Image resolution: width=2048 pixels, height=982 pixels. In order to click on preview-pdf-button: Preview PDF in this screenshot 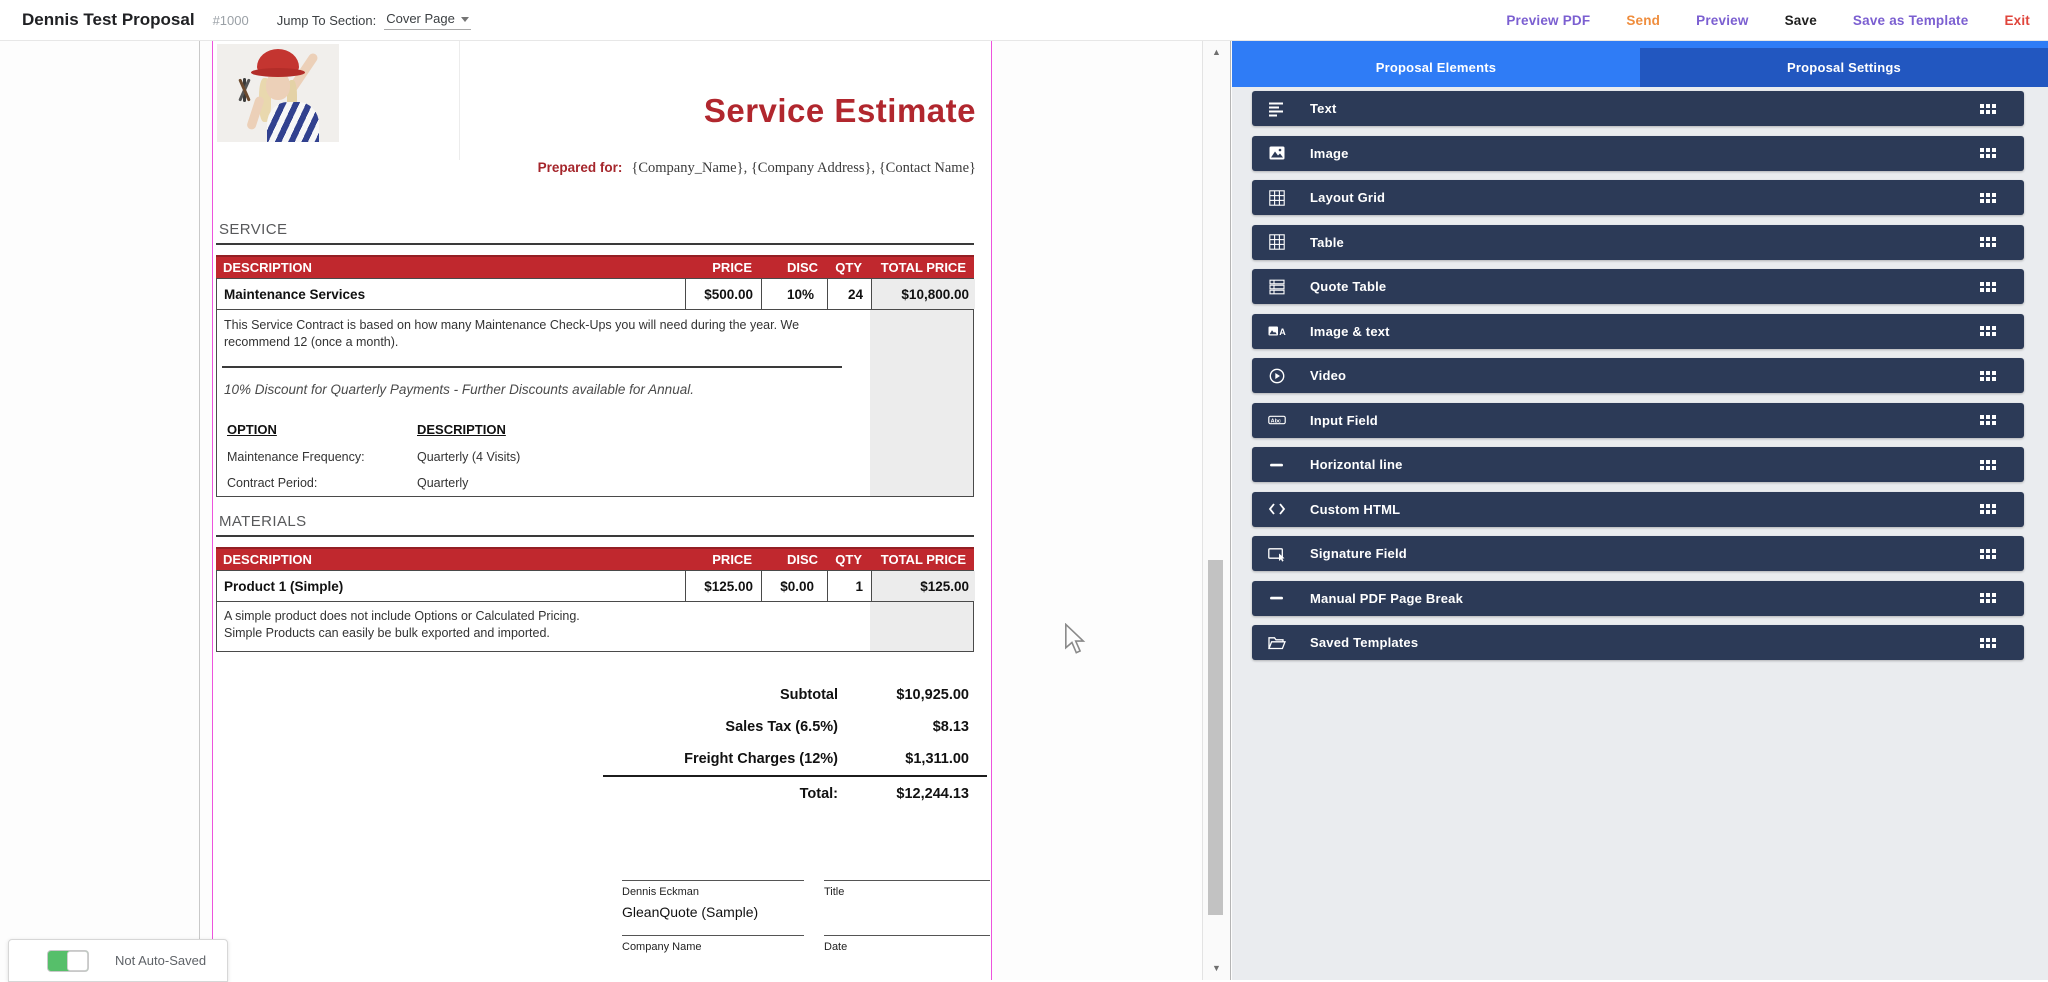, I will do `click(1548, 20)`.